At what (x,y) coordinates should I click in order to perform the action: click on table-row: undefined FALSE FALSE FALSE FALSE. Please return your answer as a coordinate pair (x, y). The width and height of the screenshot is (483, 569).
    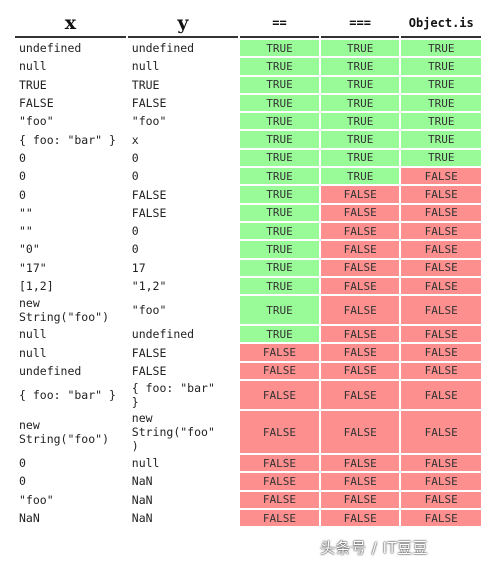
    Looking at the image, I should click on (248, 371).